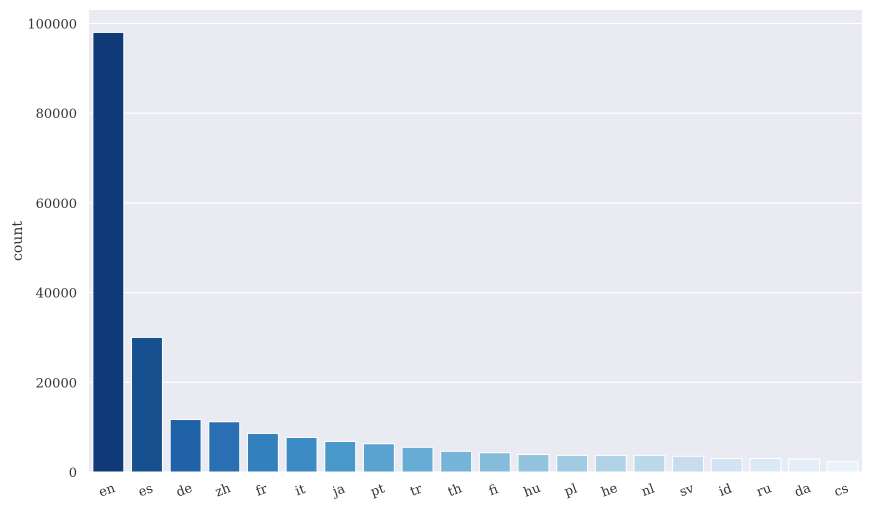 The image size is (873, 514). Describe the element at coordinates (416, 490) in the screenshot. I see `x-tick-label: tr` at that location.